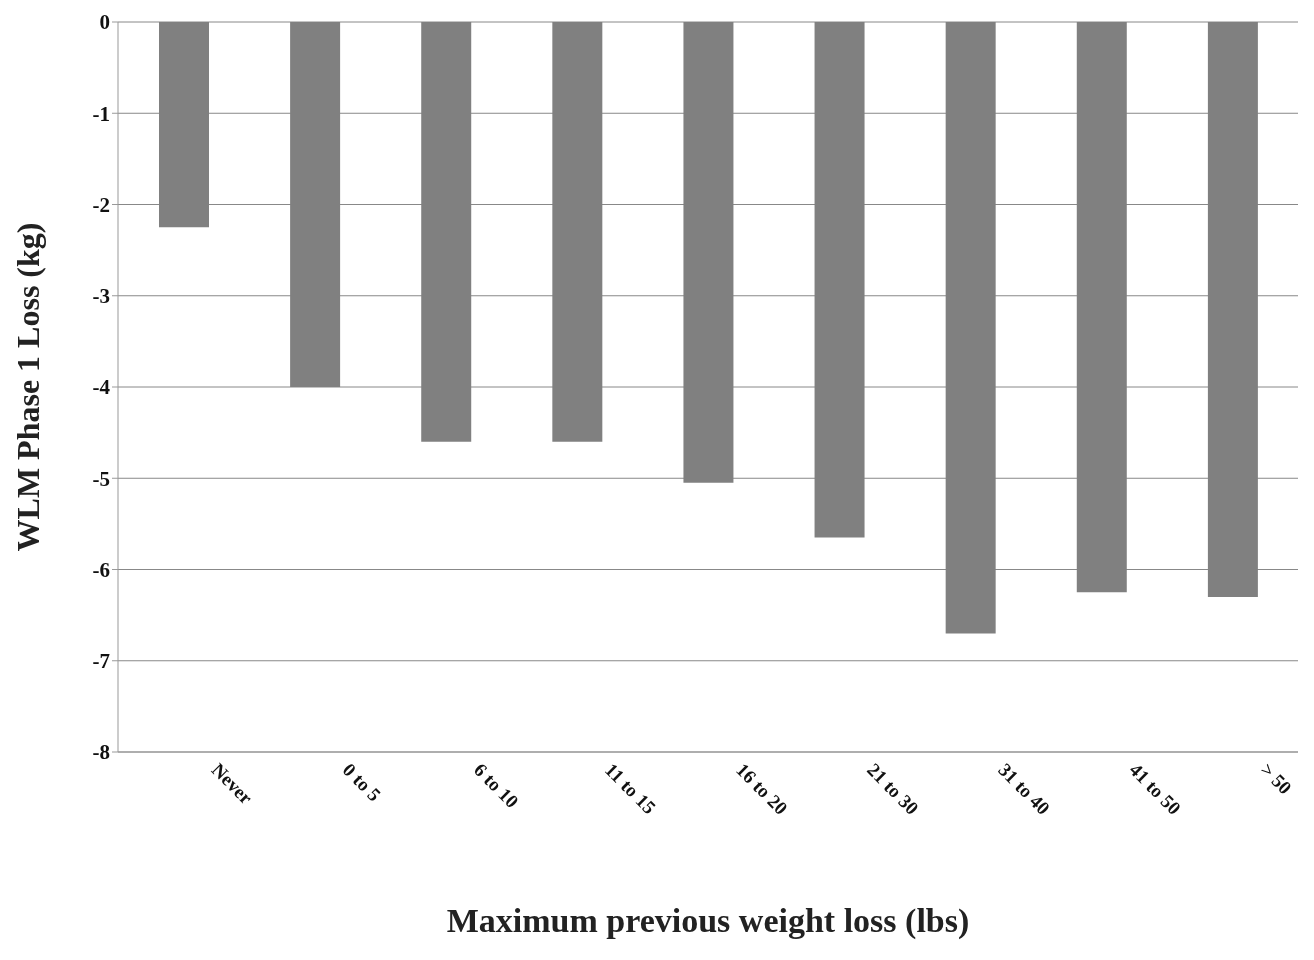 The image size is (1314, 960). Describe the element at coordinates (104, 22) in the screenshot. I see `y-tick-label: 0` at that location.